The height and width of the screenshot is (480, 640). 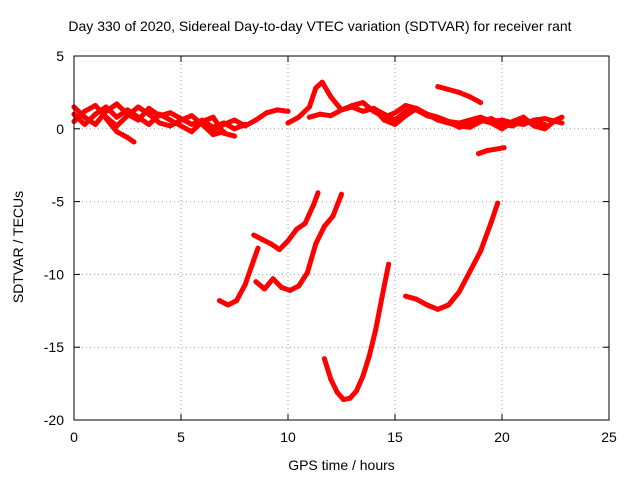 I want to click on x-tick-label: 25, so click(x=609, y=437).